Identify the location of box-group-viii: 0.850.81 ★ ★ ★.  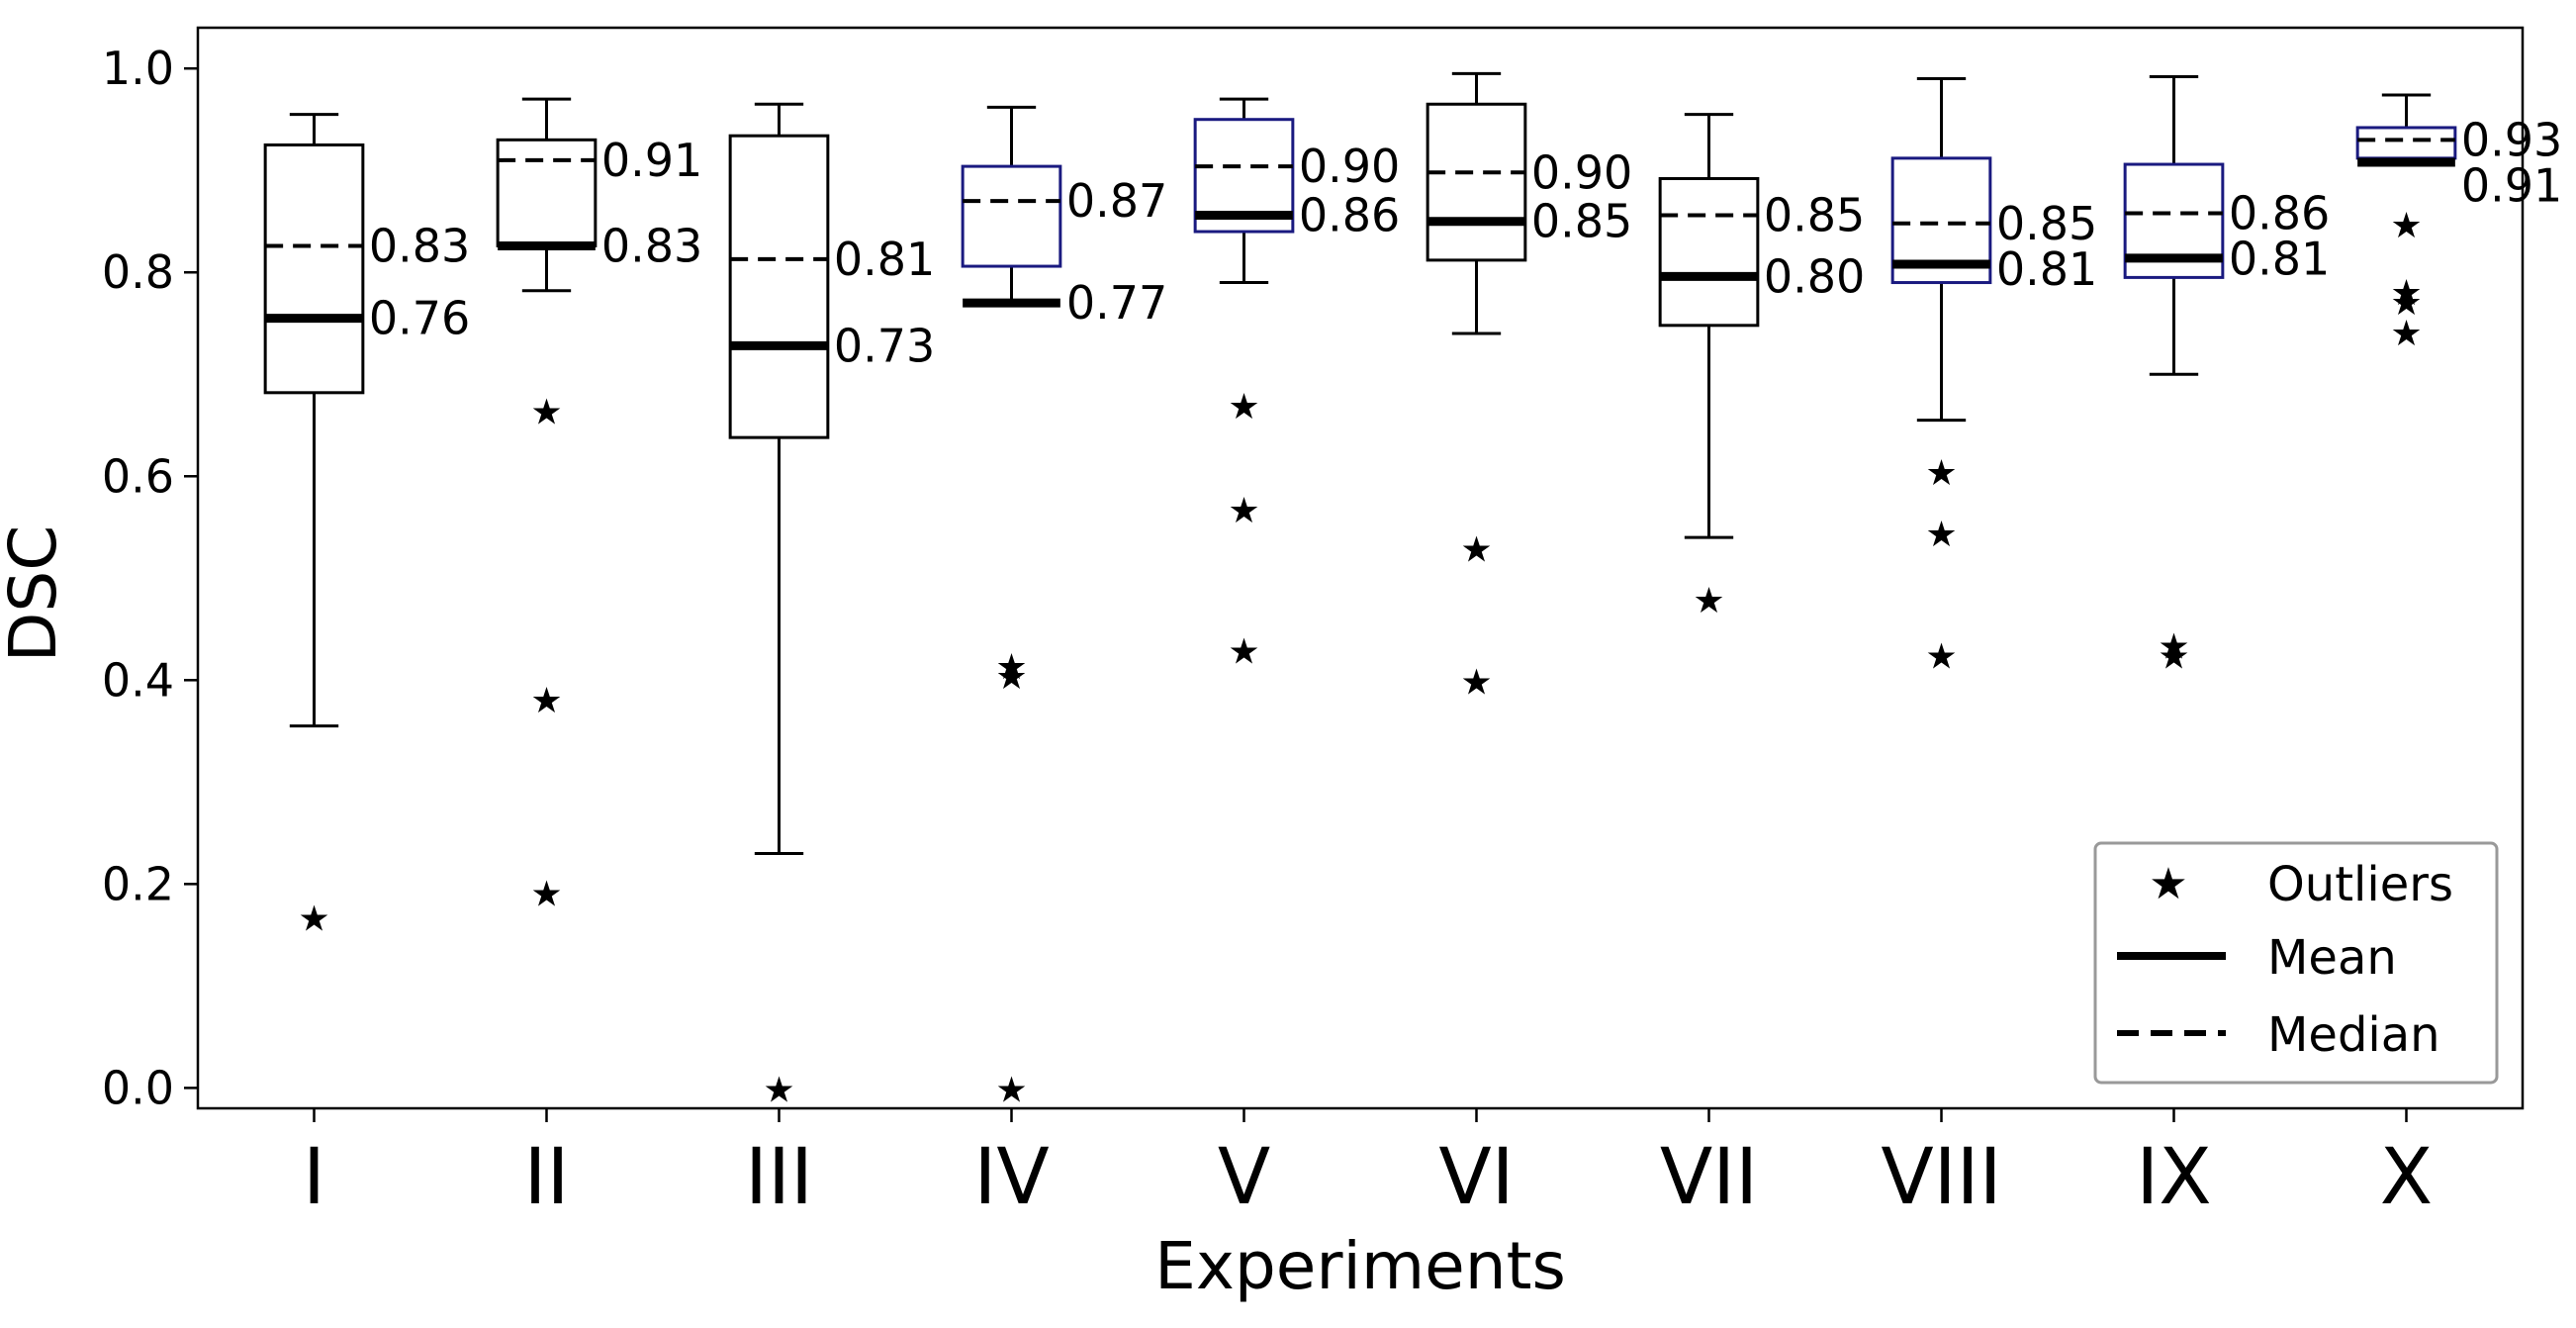
(1994, 377).